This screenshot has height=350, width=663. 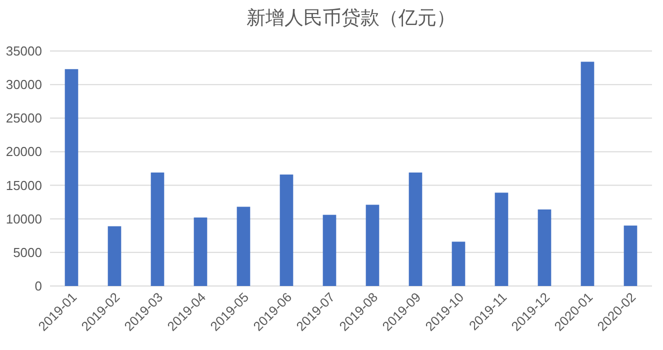 What do you see at coordinates (24, 152) in the screenshot?
I see `y-tick-label: 20000` at bounding box center [24, 152].